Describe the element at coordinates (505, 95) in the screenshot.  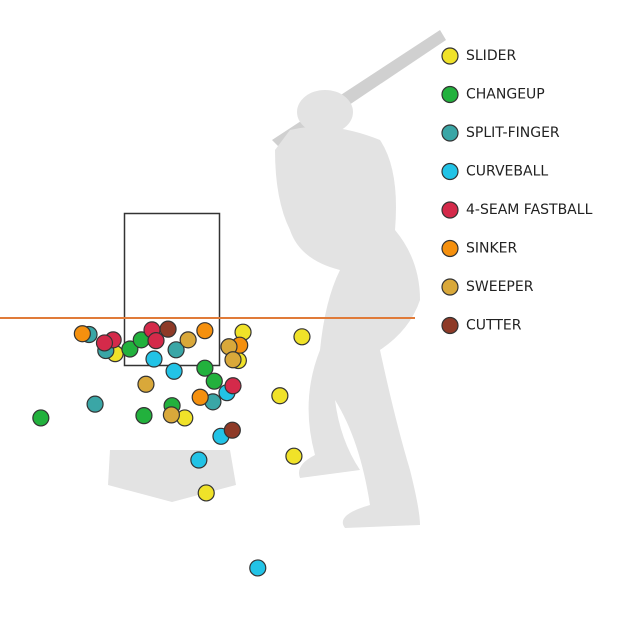
I see `legend-label: CHANGEUP` at that location.